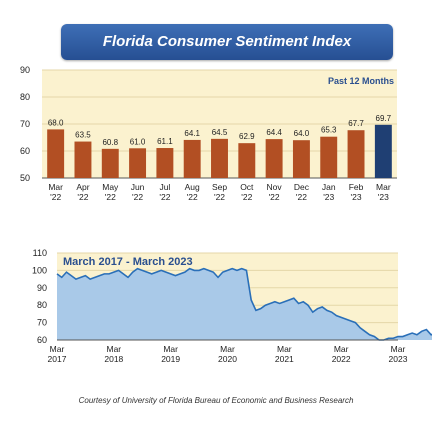 This screenshot has width=432, height=432. Describe the element at coordinates (398, 359) in the screenshot. I see `line-x-tick-year: 2023` at that location.